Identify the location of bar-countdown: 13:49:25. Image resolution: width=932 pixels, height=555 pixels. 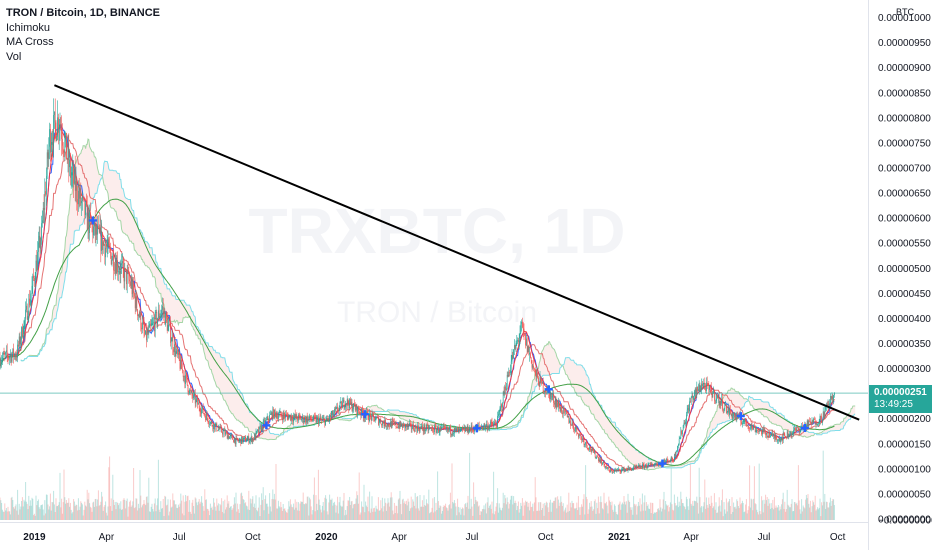
(903, 405).